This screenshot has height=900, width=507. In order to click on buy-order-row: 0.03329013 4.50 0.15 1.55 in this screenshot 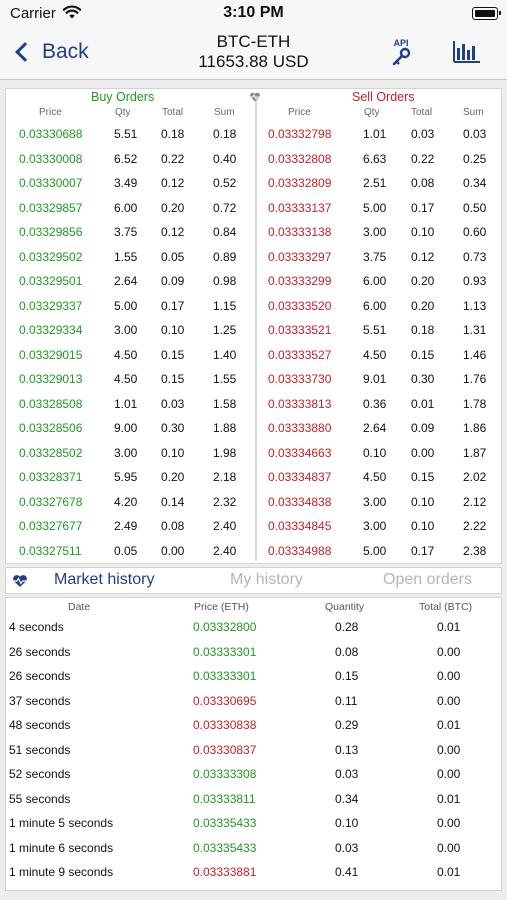, I will do `click(130, 379)`.